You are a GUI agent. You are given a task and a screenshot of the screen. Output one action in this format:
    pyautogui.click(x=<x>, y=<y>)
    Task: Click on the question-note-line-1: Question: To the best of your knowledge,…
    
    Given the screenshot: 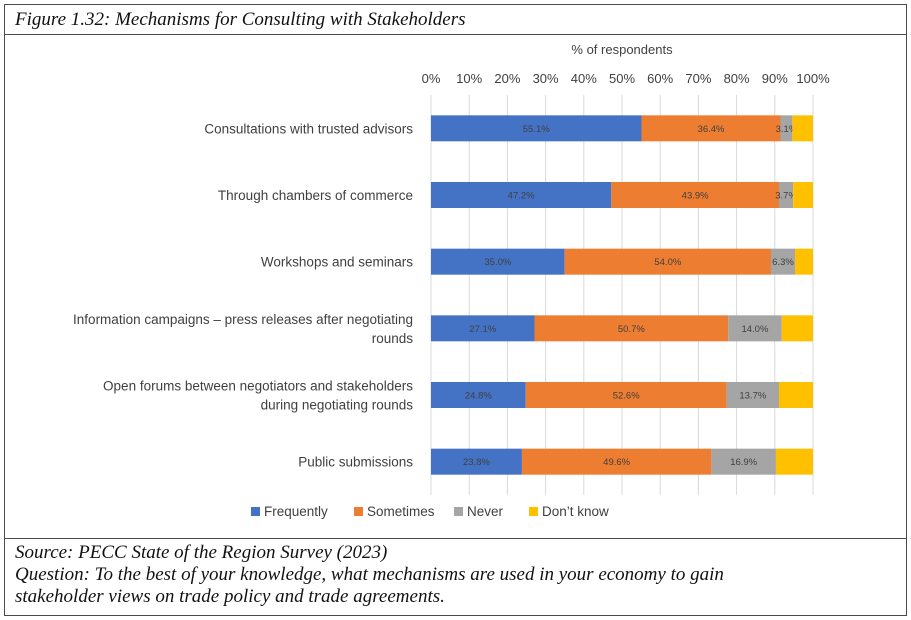 What is the action you would take?
    pyautogui.click(x=369, y=574)
    